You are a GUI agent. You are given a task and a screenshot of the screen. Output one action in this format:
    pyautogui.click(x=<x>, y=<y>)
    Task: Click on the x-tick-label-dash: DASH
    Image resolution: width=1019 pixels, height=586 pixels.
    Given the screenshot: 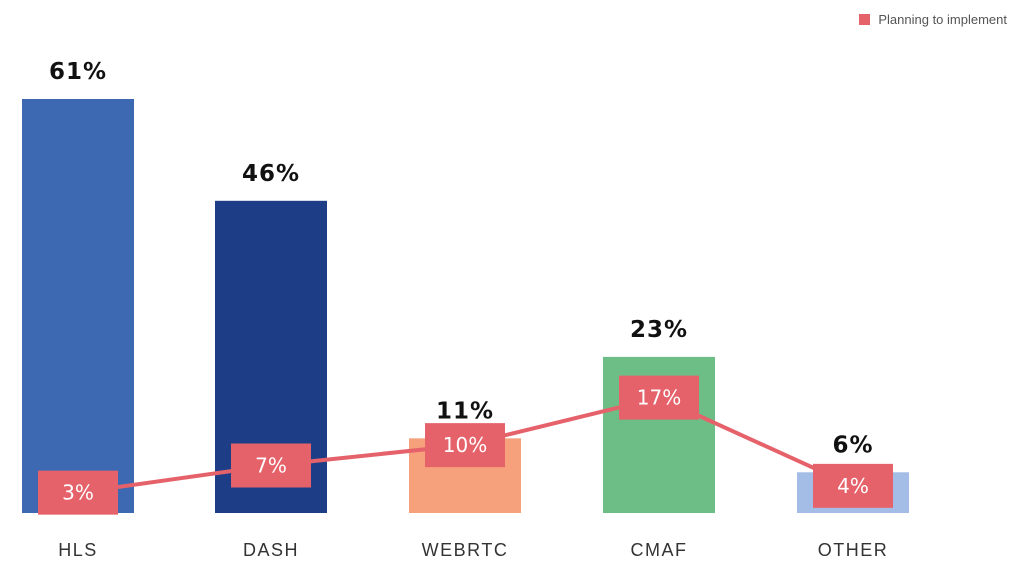 What is the action you would take?
    pyautogui.click(x=271, y=550)
    